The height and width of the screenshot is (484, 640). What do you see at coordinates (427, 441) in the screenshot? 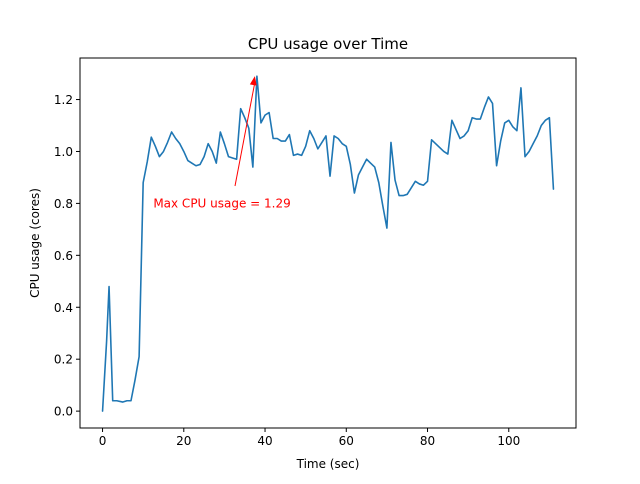
I see `x-tick-label: 80` at bounding box center [427, 441].